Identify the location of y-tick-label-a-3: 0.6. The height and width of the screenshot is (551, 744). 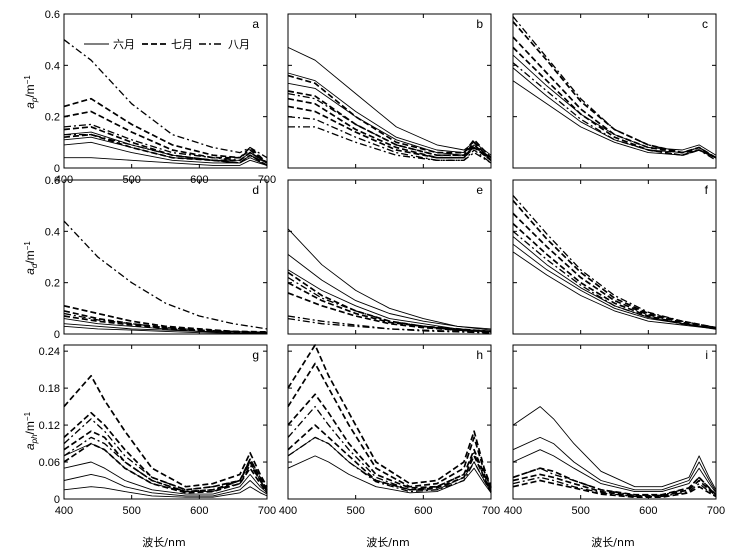
(52, 15).